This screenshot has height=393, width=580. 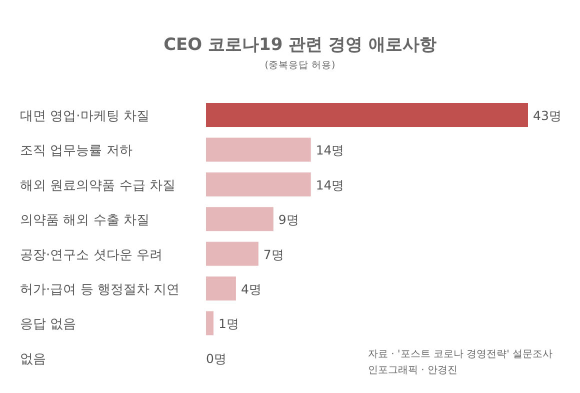 What do you see at coordinates (460, 354) in the screenshot?
I see `annotation: 자료 · '포스트 코로나 경영전략' 설문조사` at bounding box center [460, 354].